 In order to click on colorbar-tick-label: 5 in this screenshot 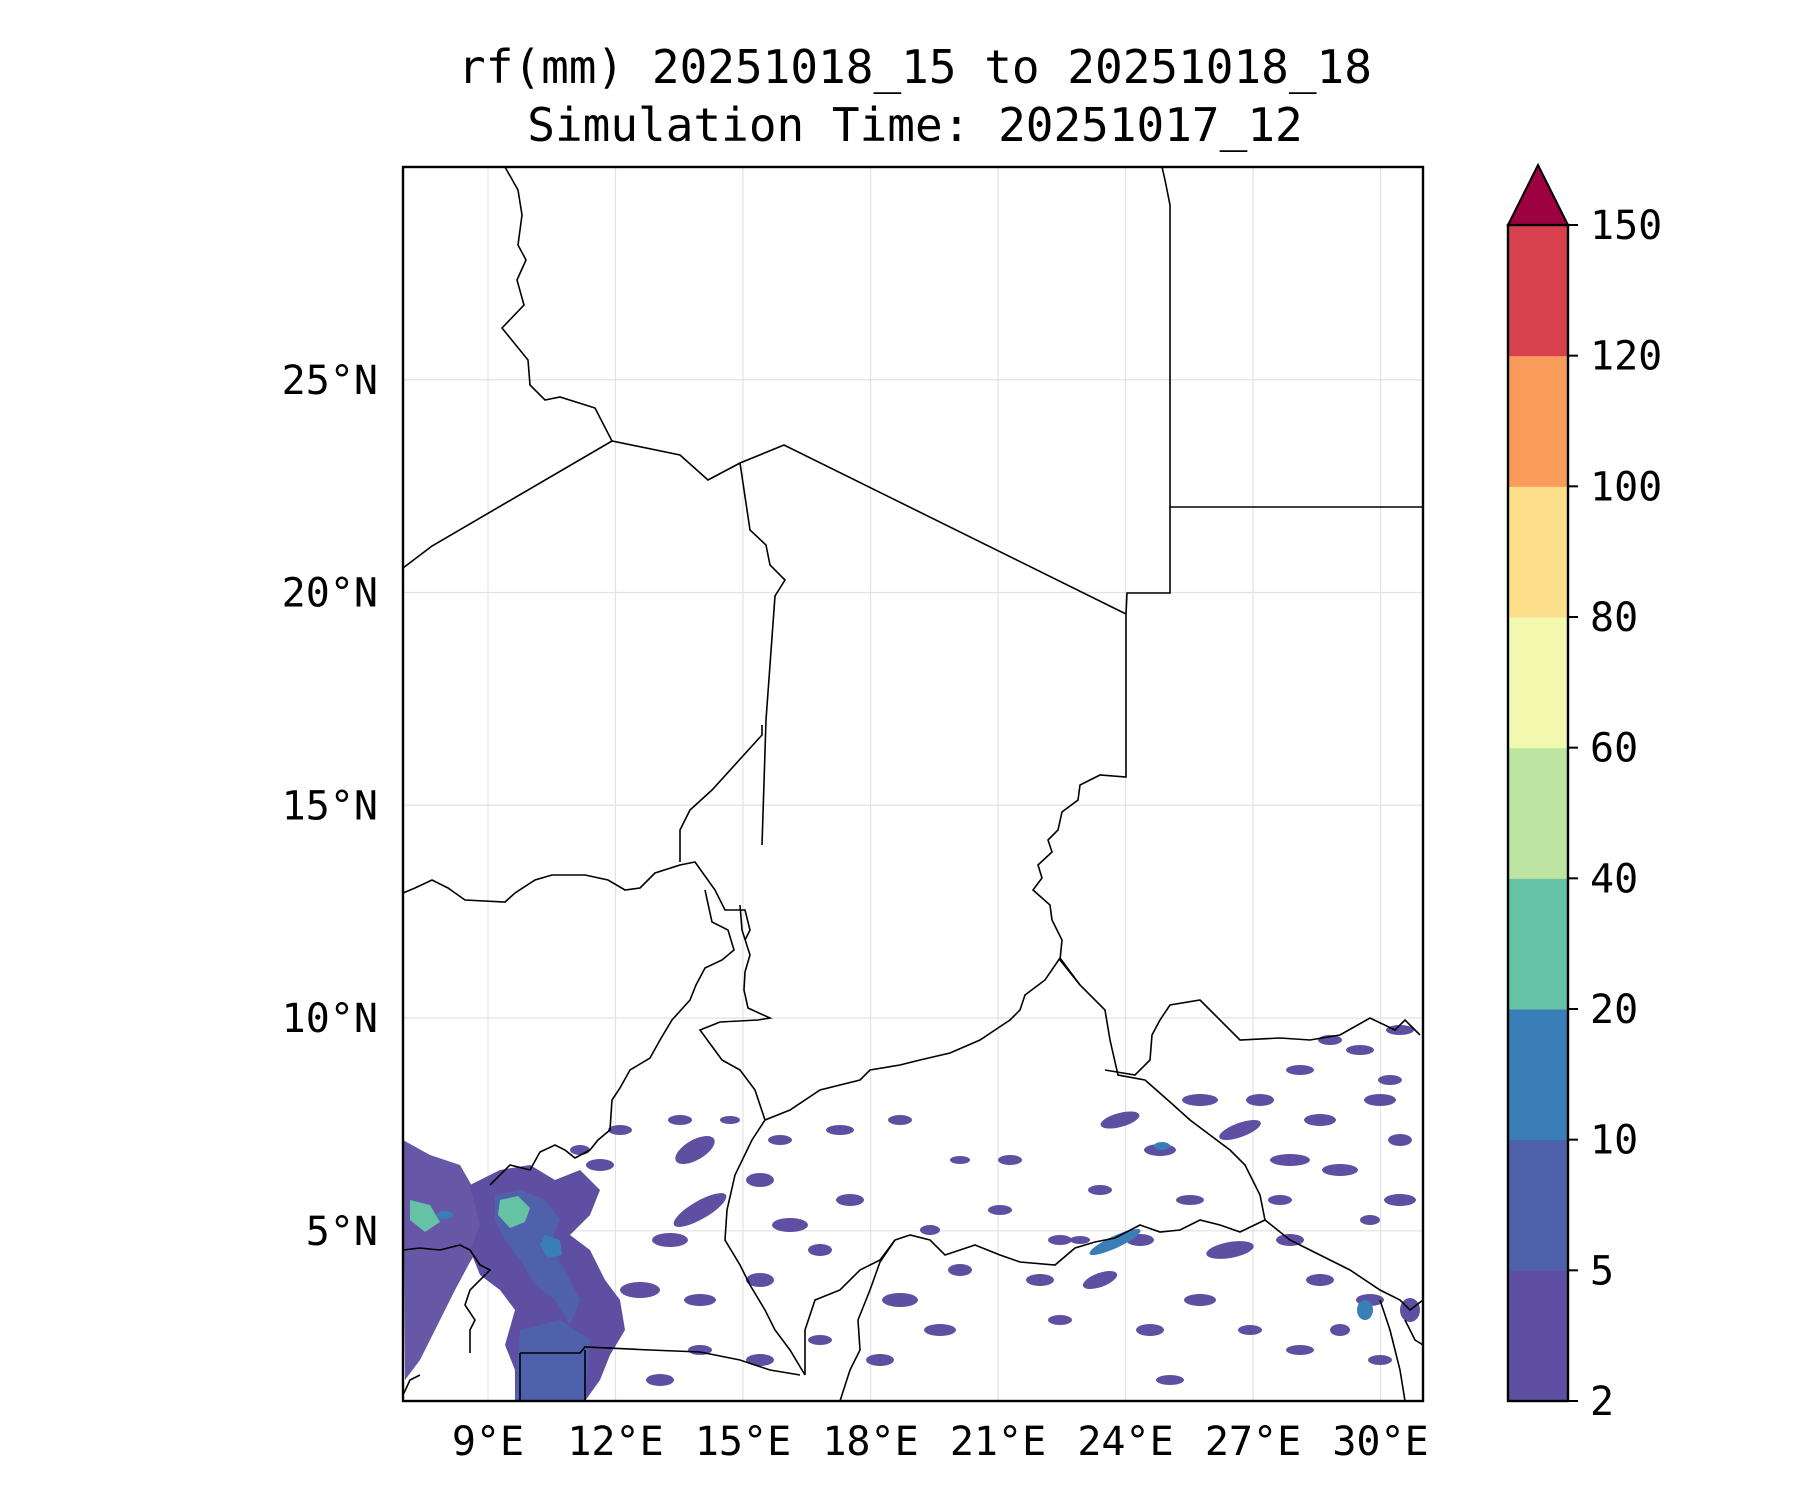, I will do `click(1602, 1271)`.